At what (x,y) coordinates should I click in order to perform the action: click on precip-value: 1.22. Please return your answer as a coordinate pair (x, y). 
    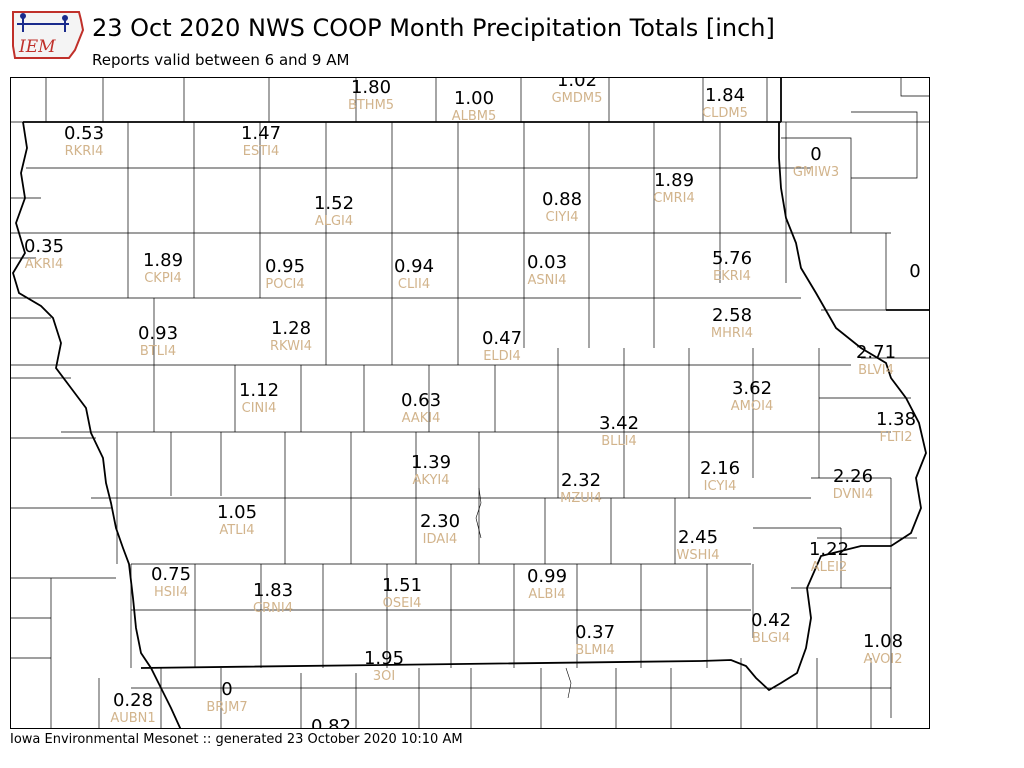
    Looking at the image, I should click on (829, 549).